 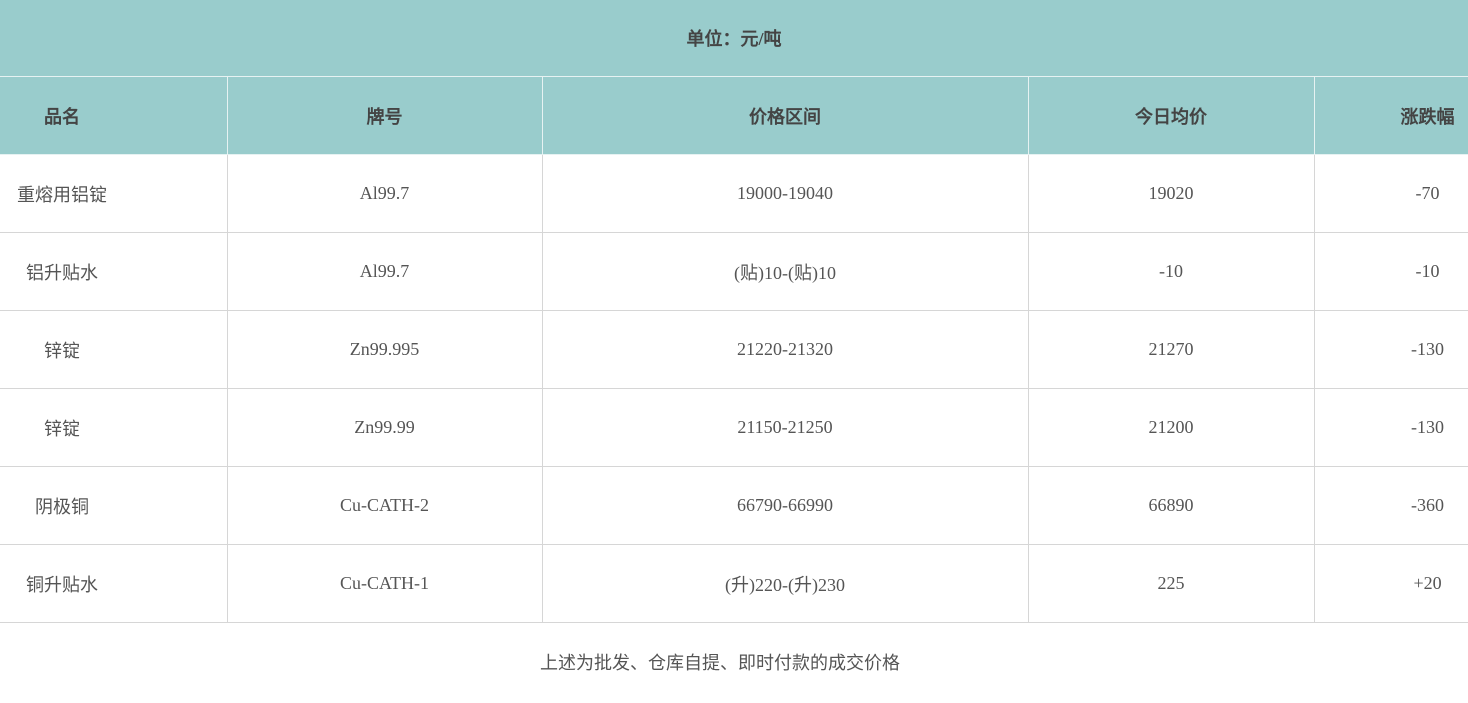 I want to click on cell-price-range: (升)220-(升)230, so click(x=785, y=583).